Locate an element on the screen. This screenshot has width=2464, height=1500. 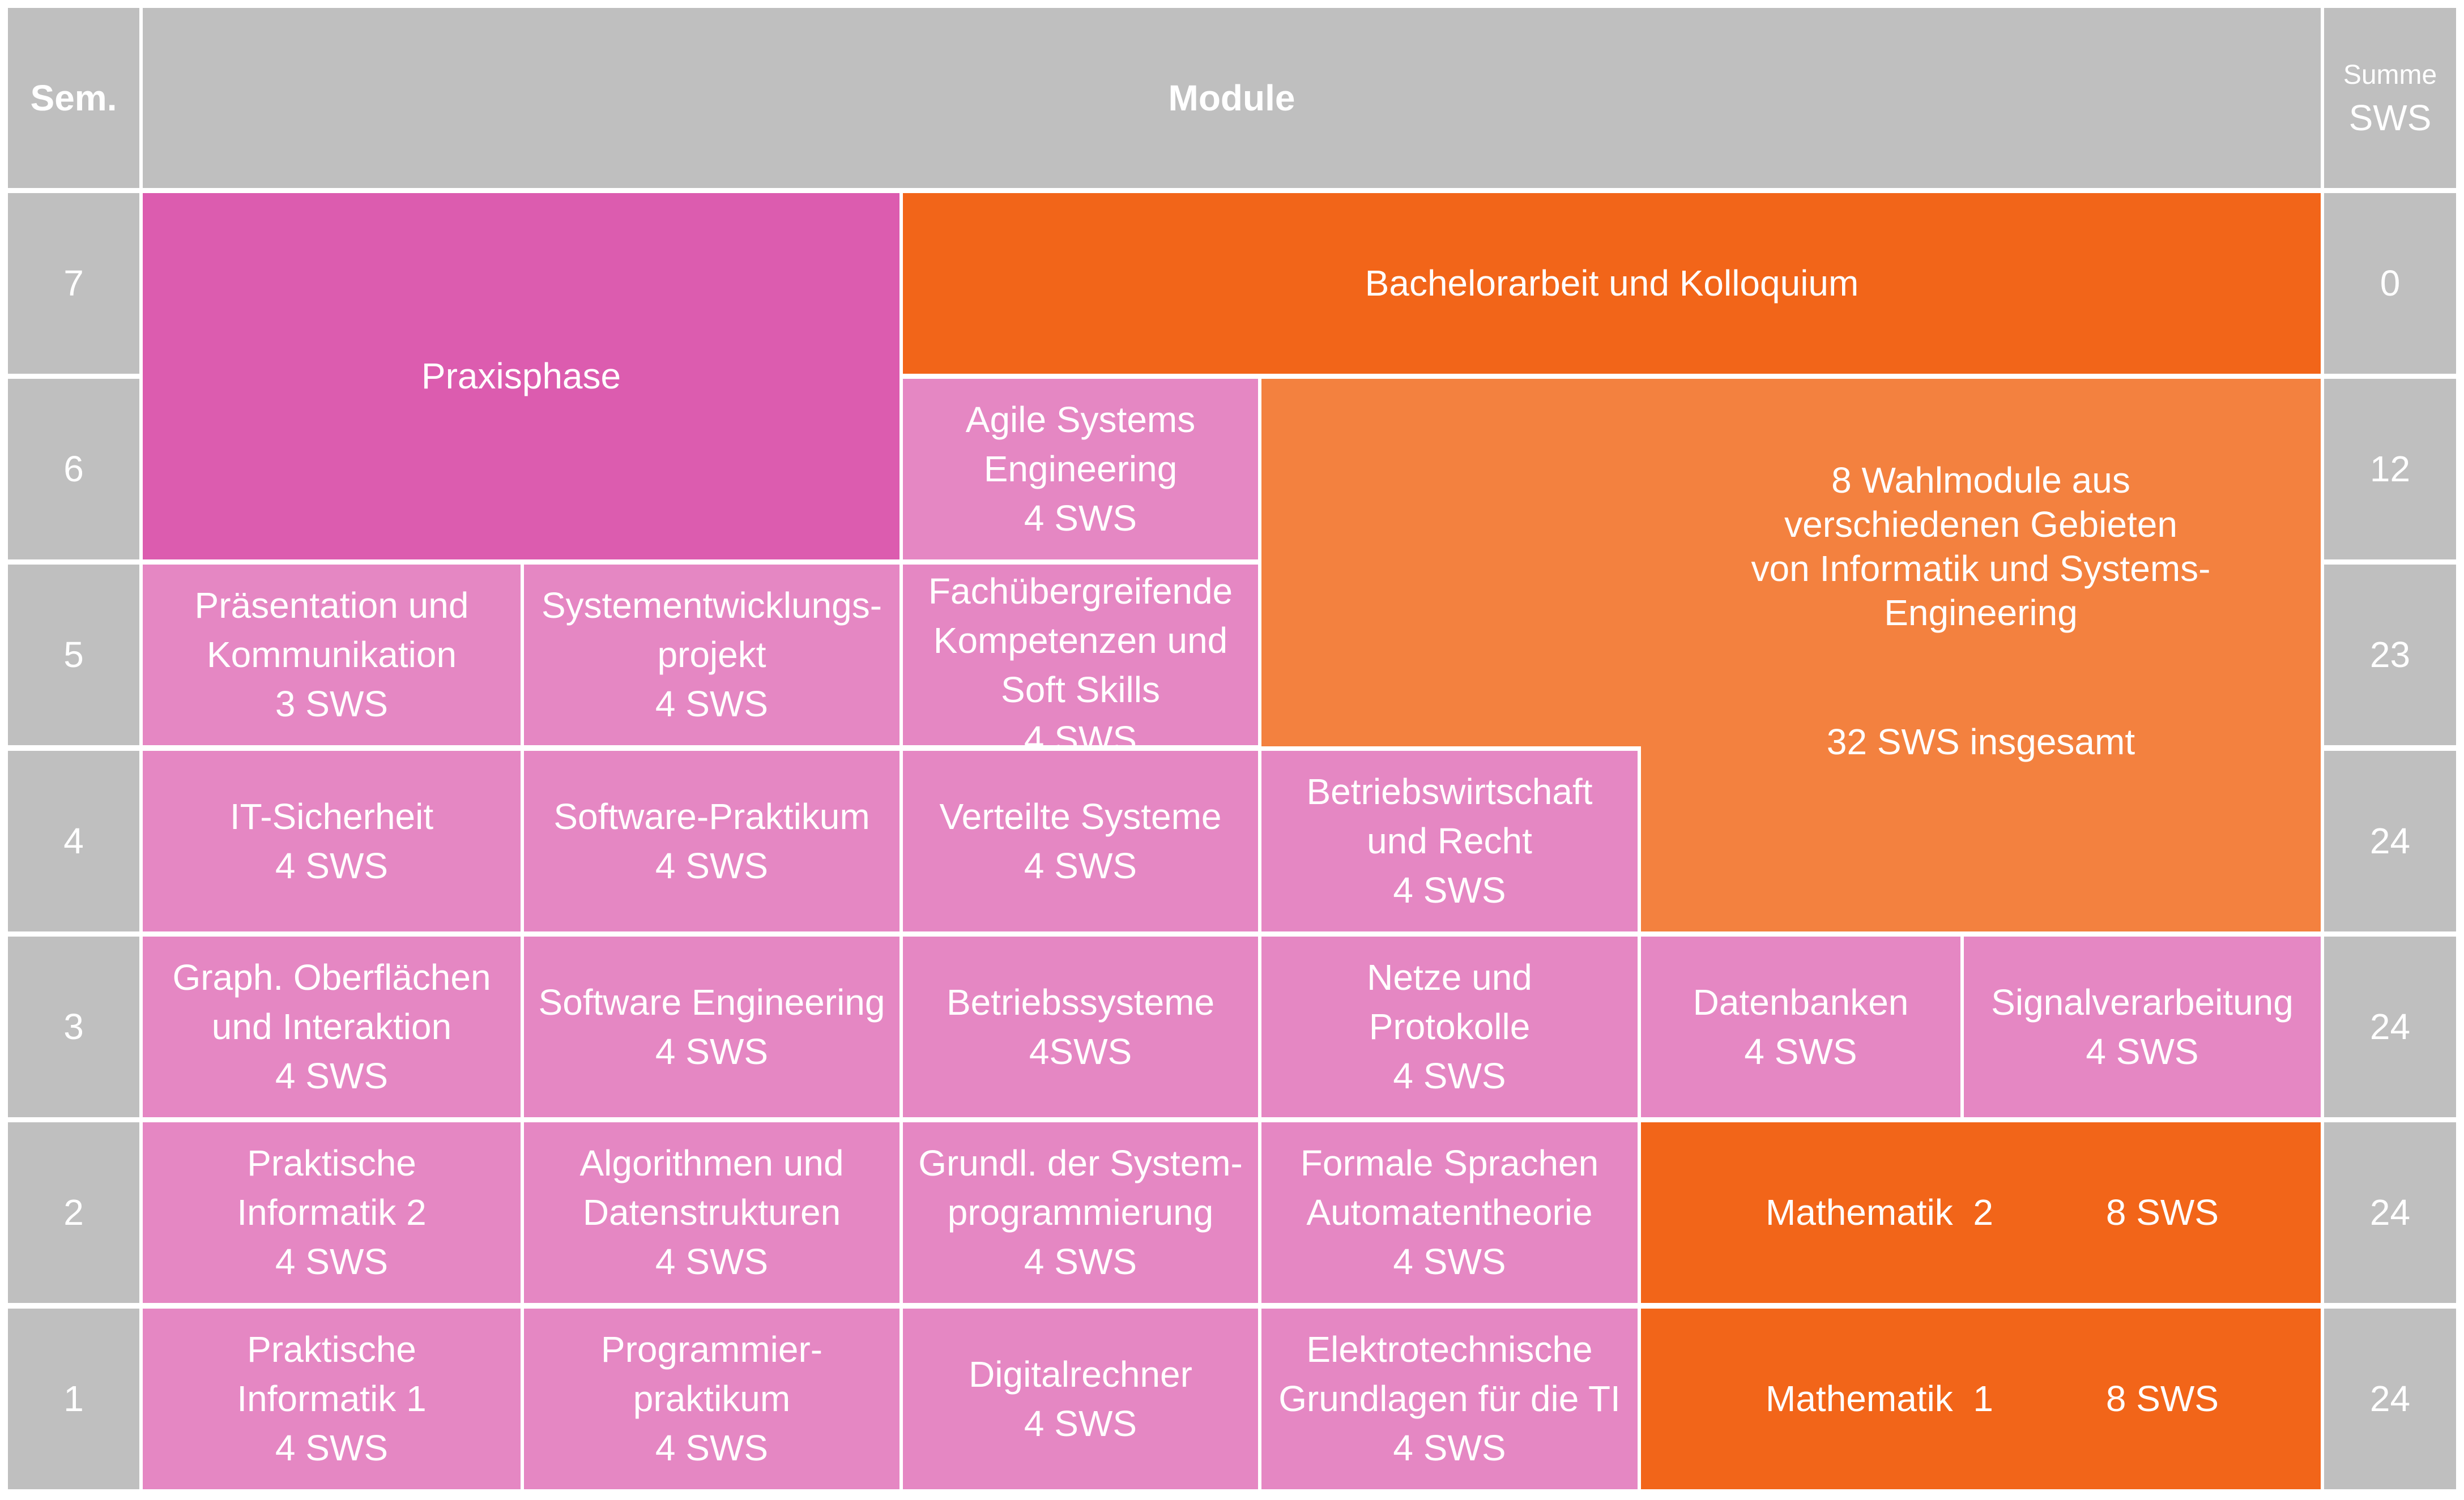
module-sws: 3 SWS is located at coordinates (332, 704).